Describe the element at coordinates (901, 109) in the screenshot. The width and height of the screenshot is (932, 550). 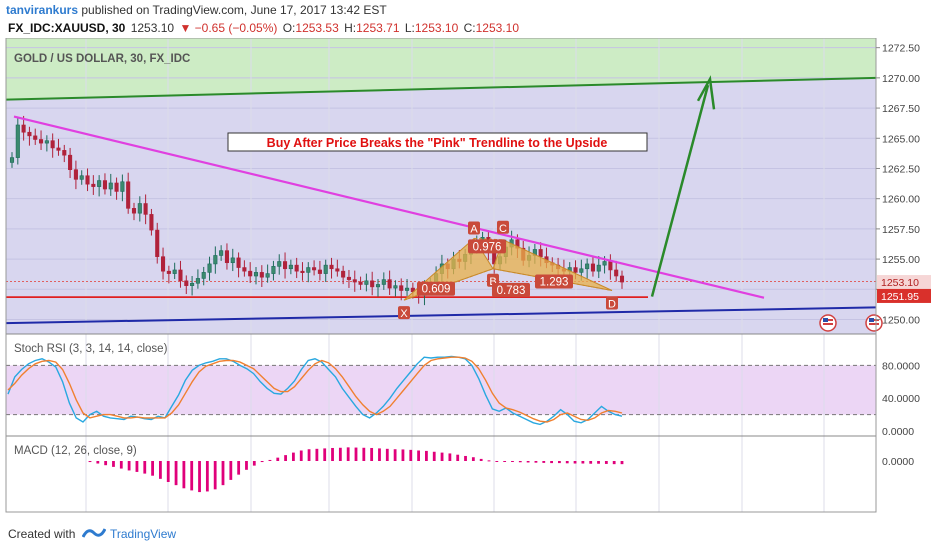
I see `price-tick-label: 1267.50` at that location.